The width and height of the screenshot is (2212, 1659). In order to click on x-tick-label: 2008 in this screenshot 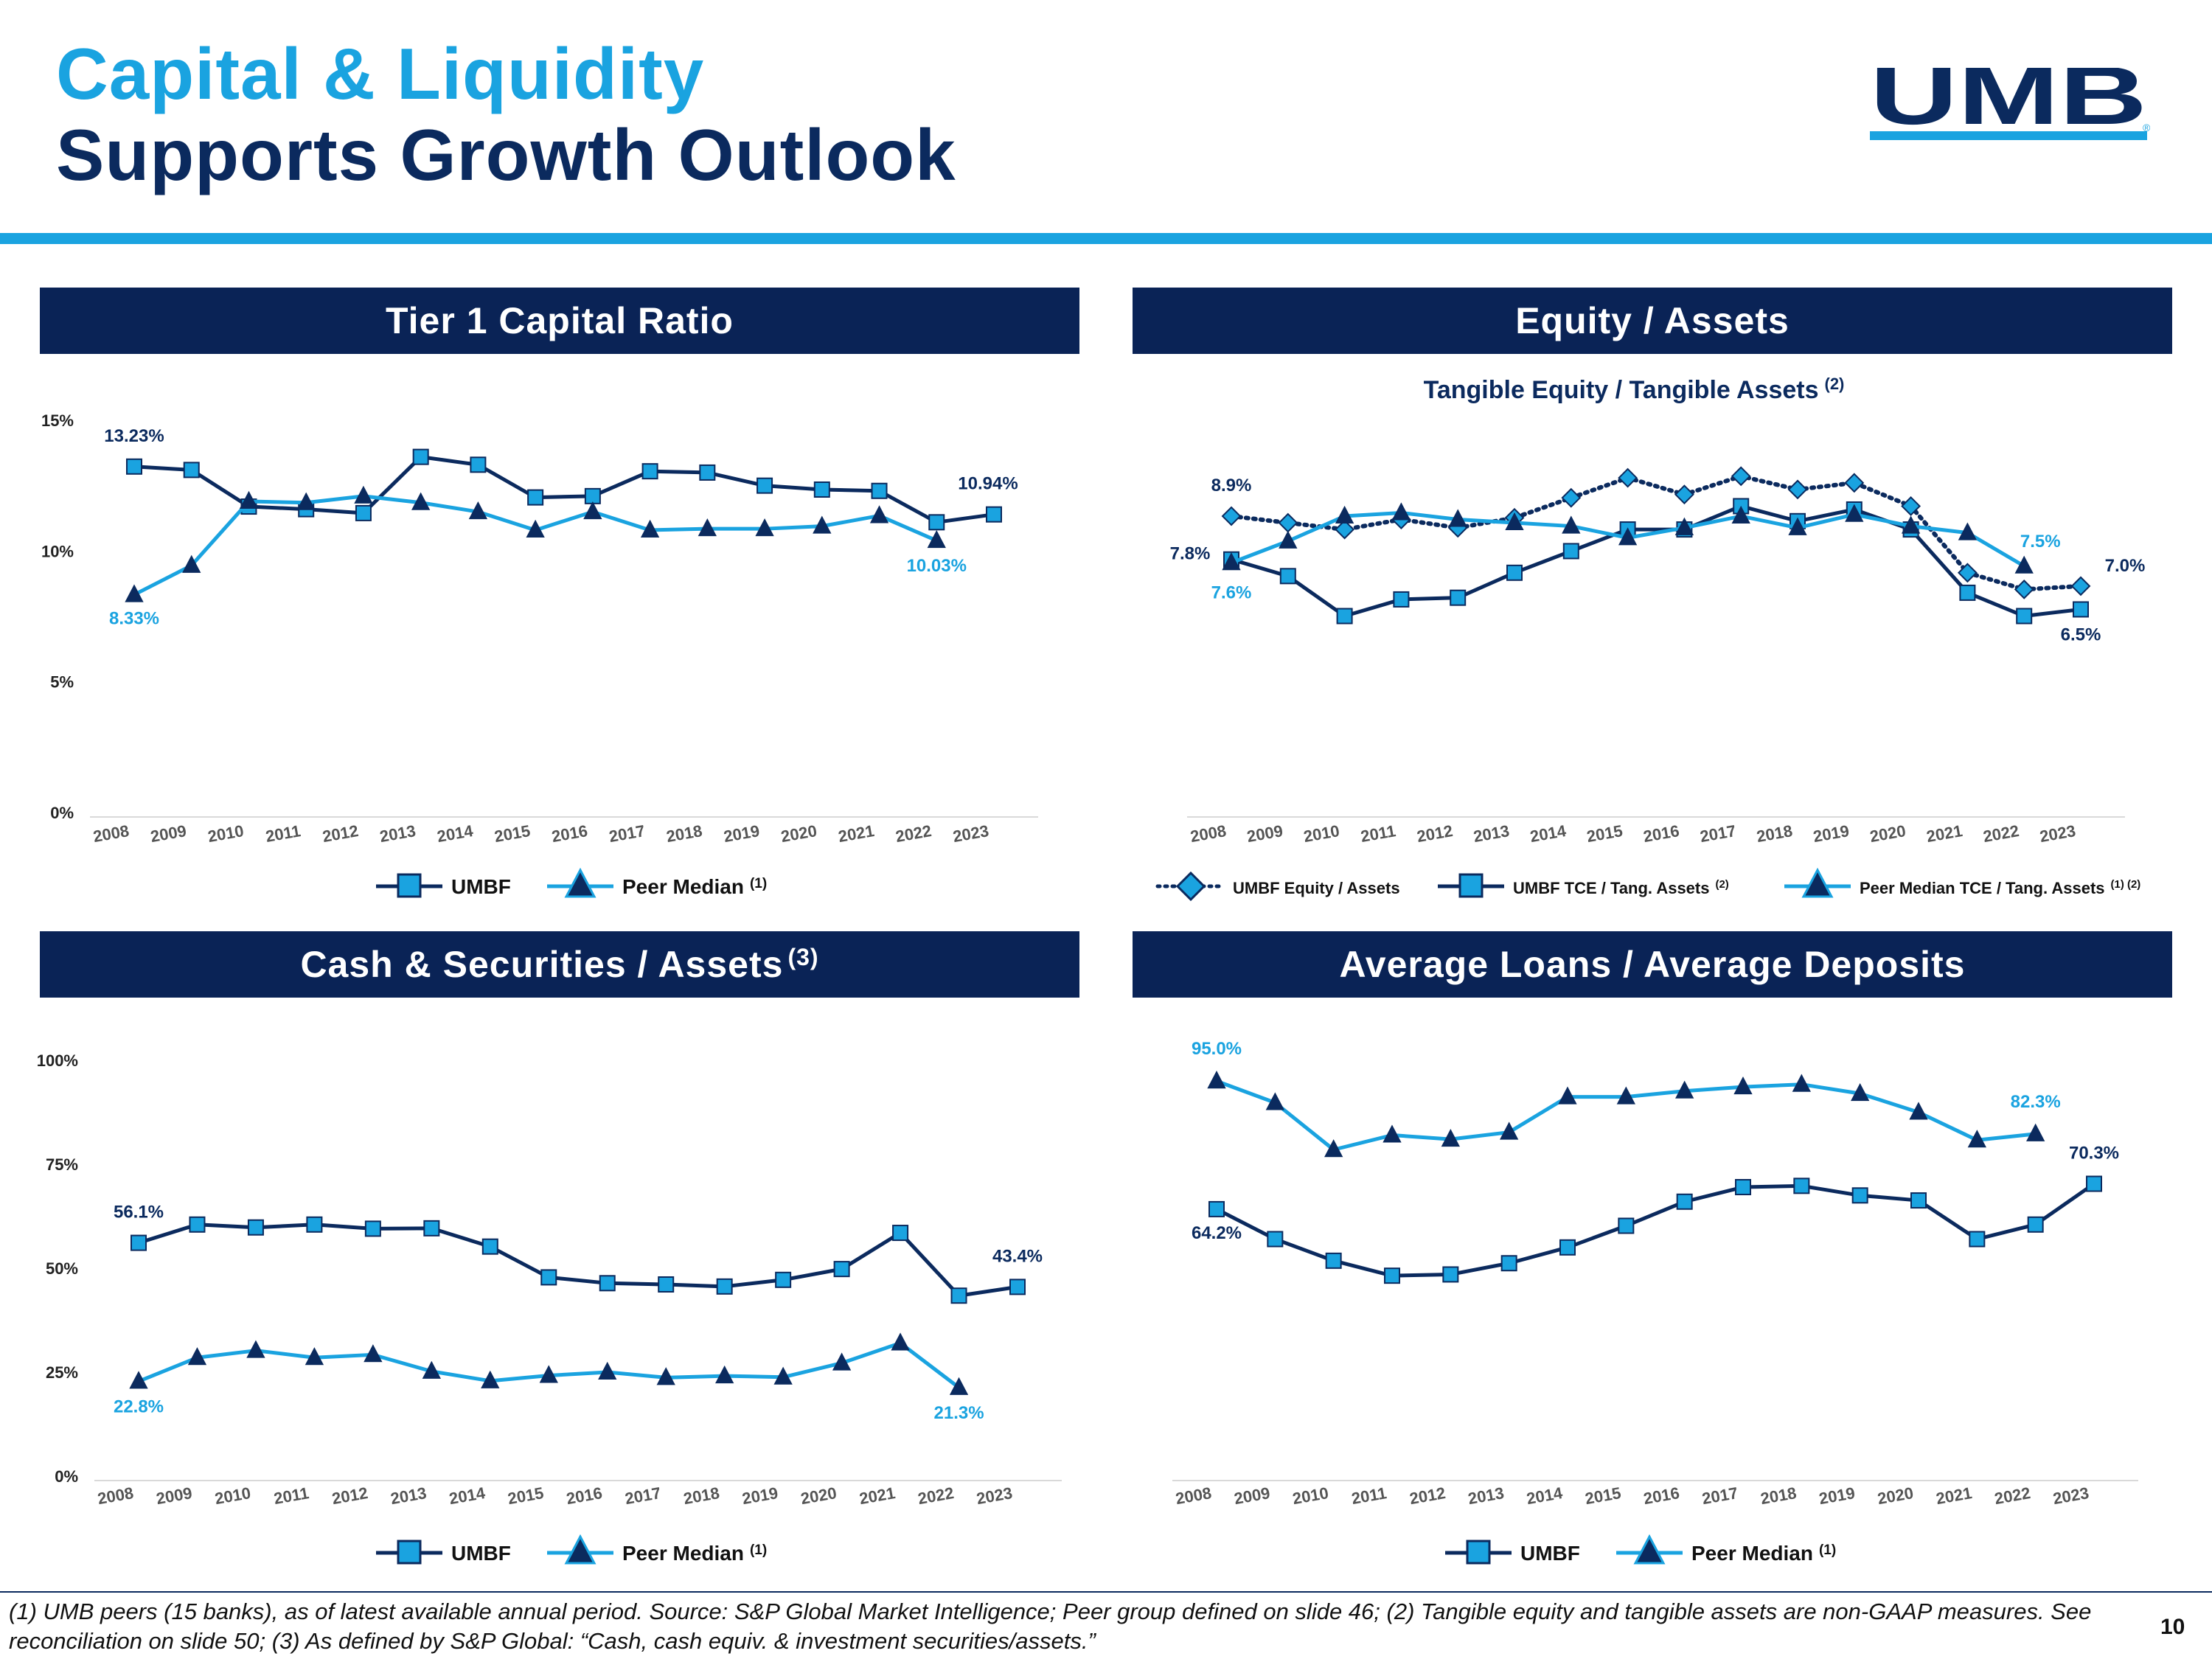, I will do `click(1193, 1496)`.